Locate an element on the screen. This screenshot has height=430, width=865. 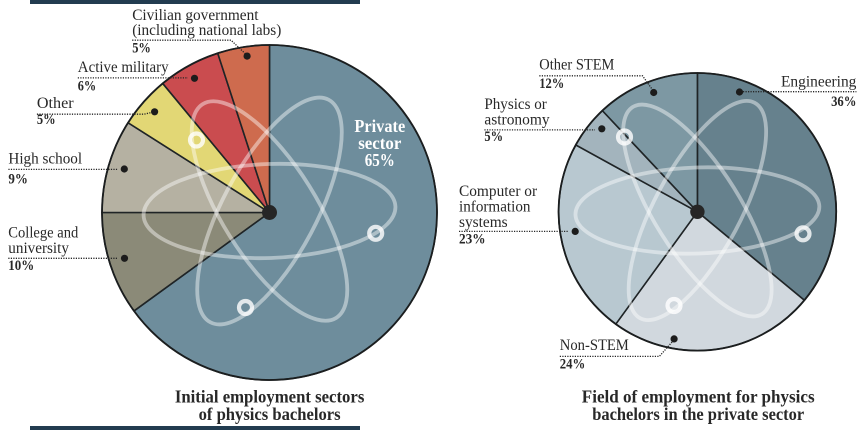
svg-text: Computer or is located at coordinates (498, 191).